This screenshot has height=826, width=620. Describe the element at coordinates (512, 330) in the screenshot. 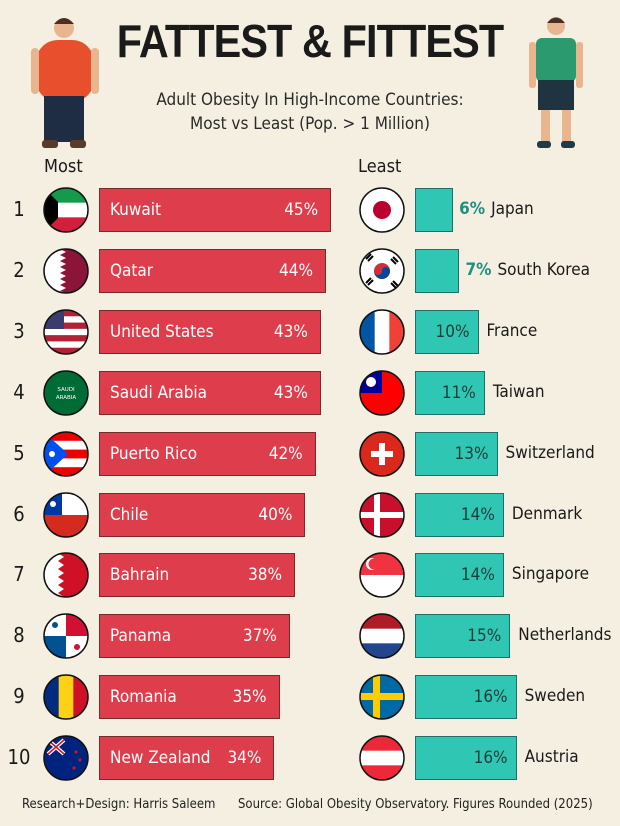

I see `country-label: France` at that location.